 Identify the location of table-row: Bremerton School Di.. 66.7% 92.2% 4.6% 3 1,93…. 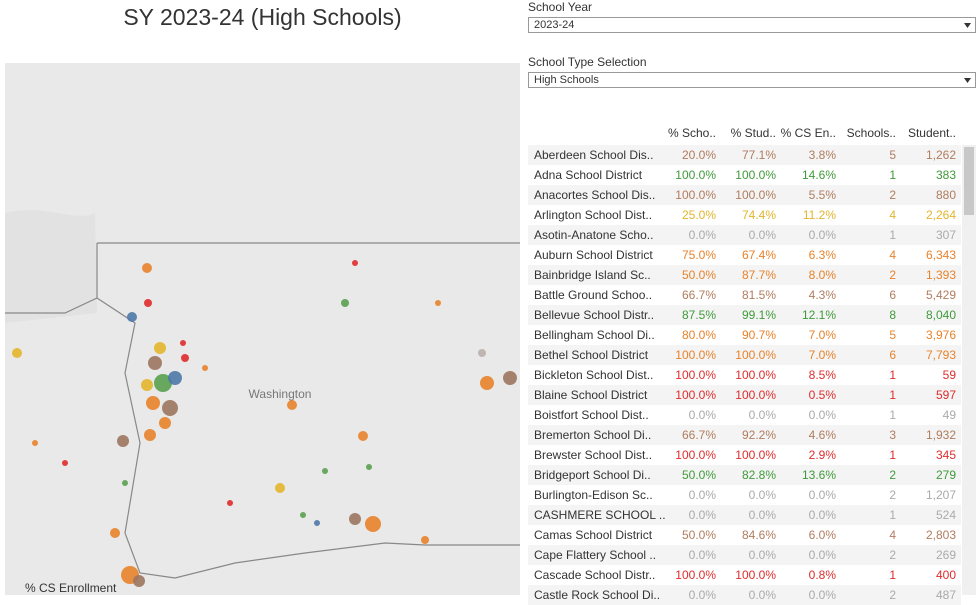
(744, 435).